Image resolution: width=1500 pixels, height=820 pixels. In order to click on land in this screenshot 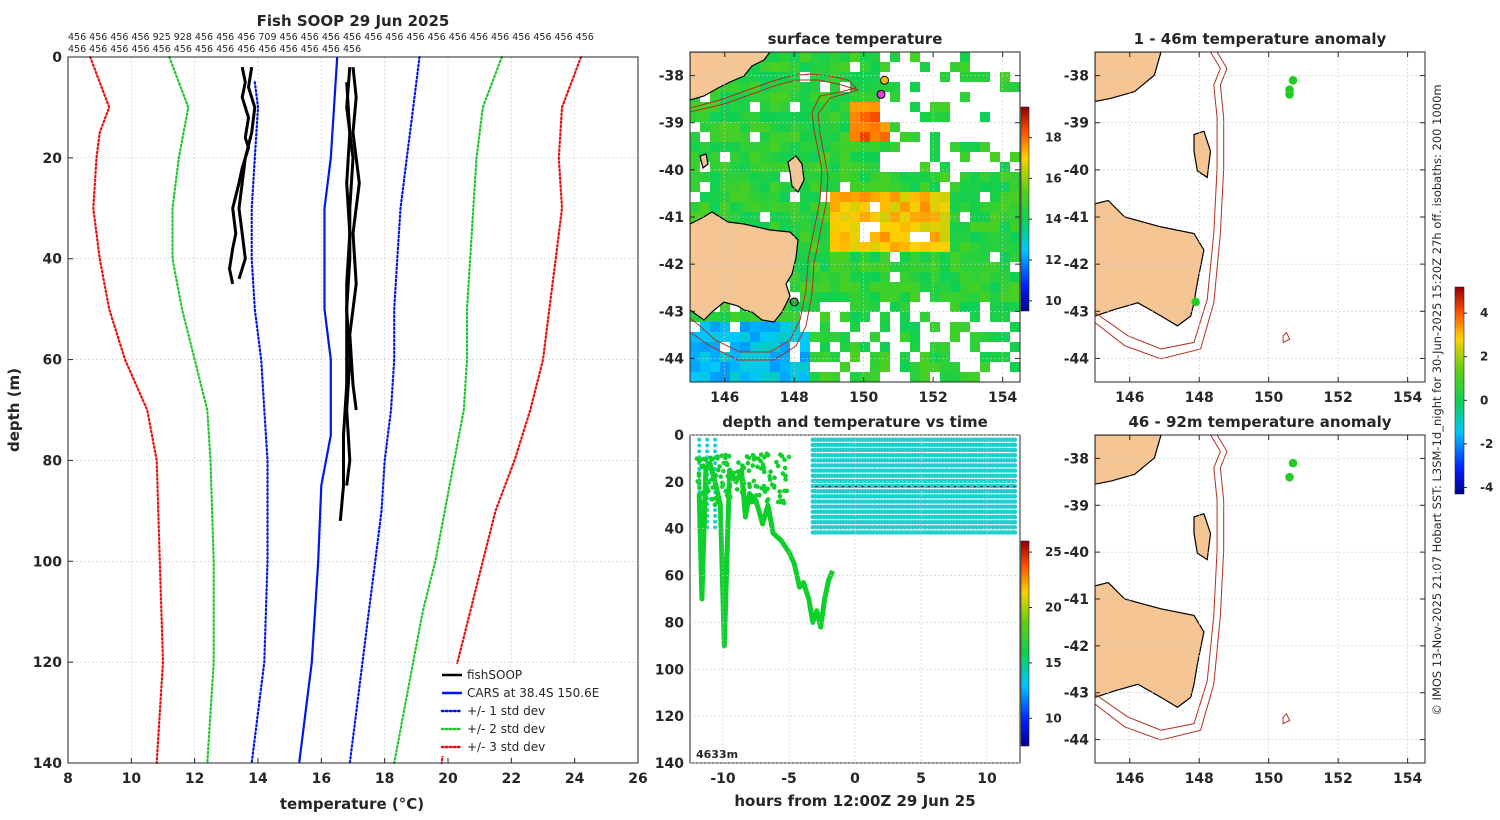, I will do `click(747, 187)`.